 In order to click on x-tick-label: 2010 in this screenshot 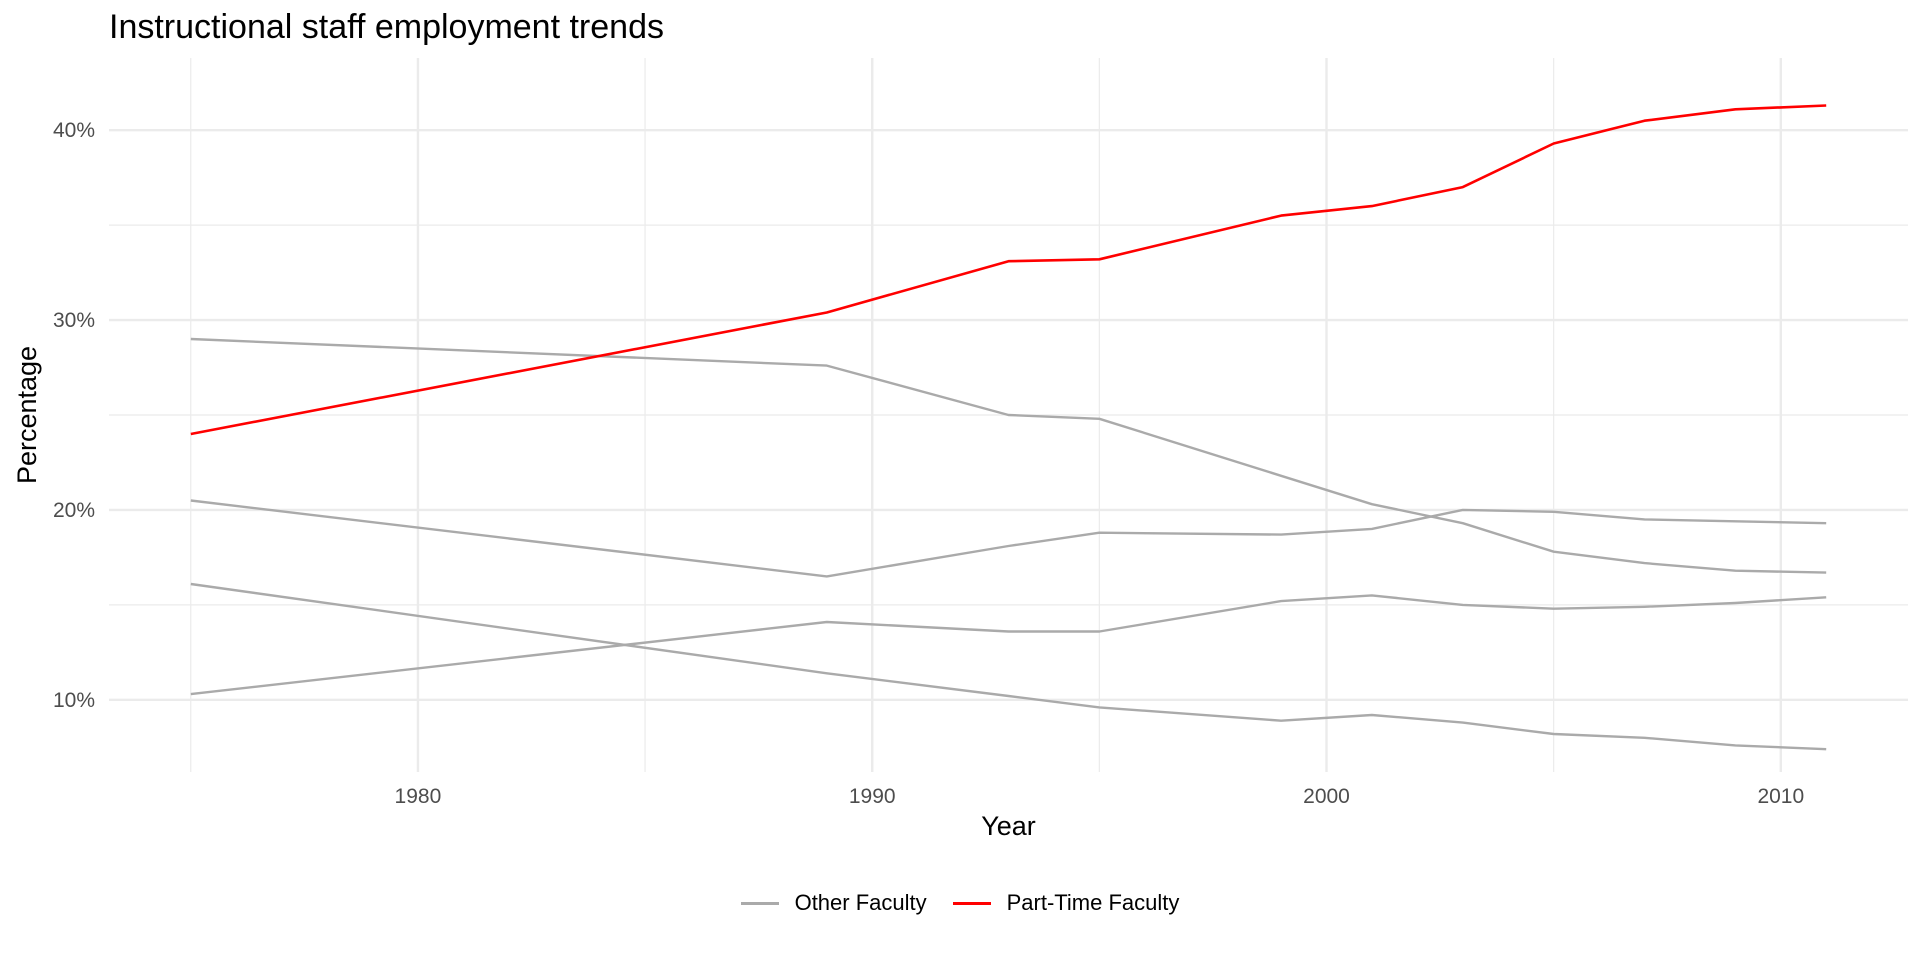, I will do `click(1780, 796)`.